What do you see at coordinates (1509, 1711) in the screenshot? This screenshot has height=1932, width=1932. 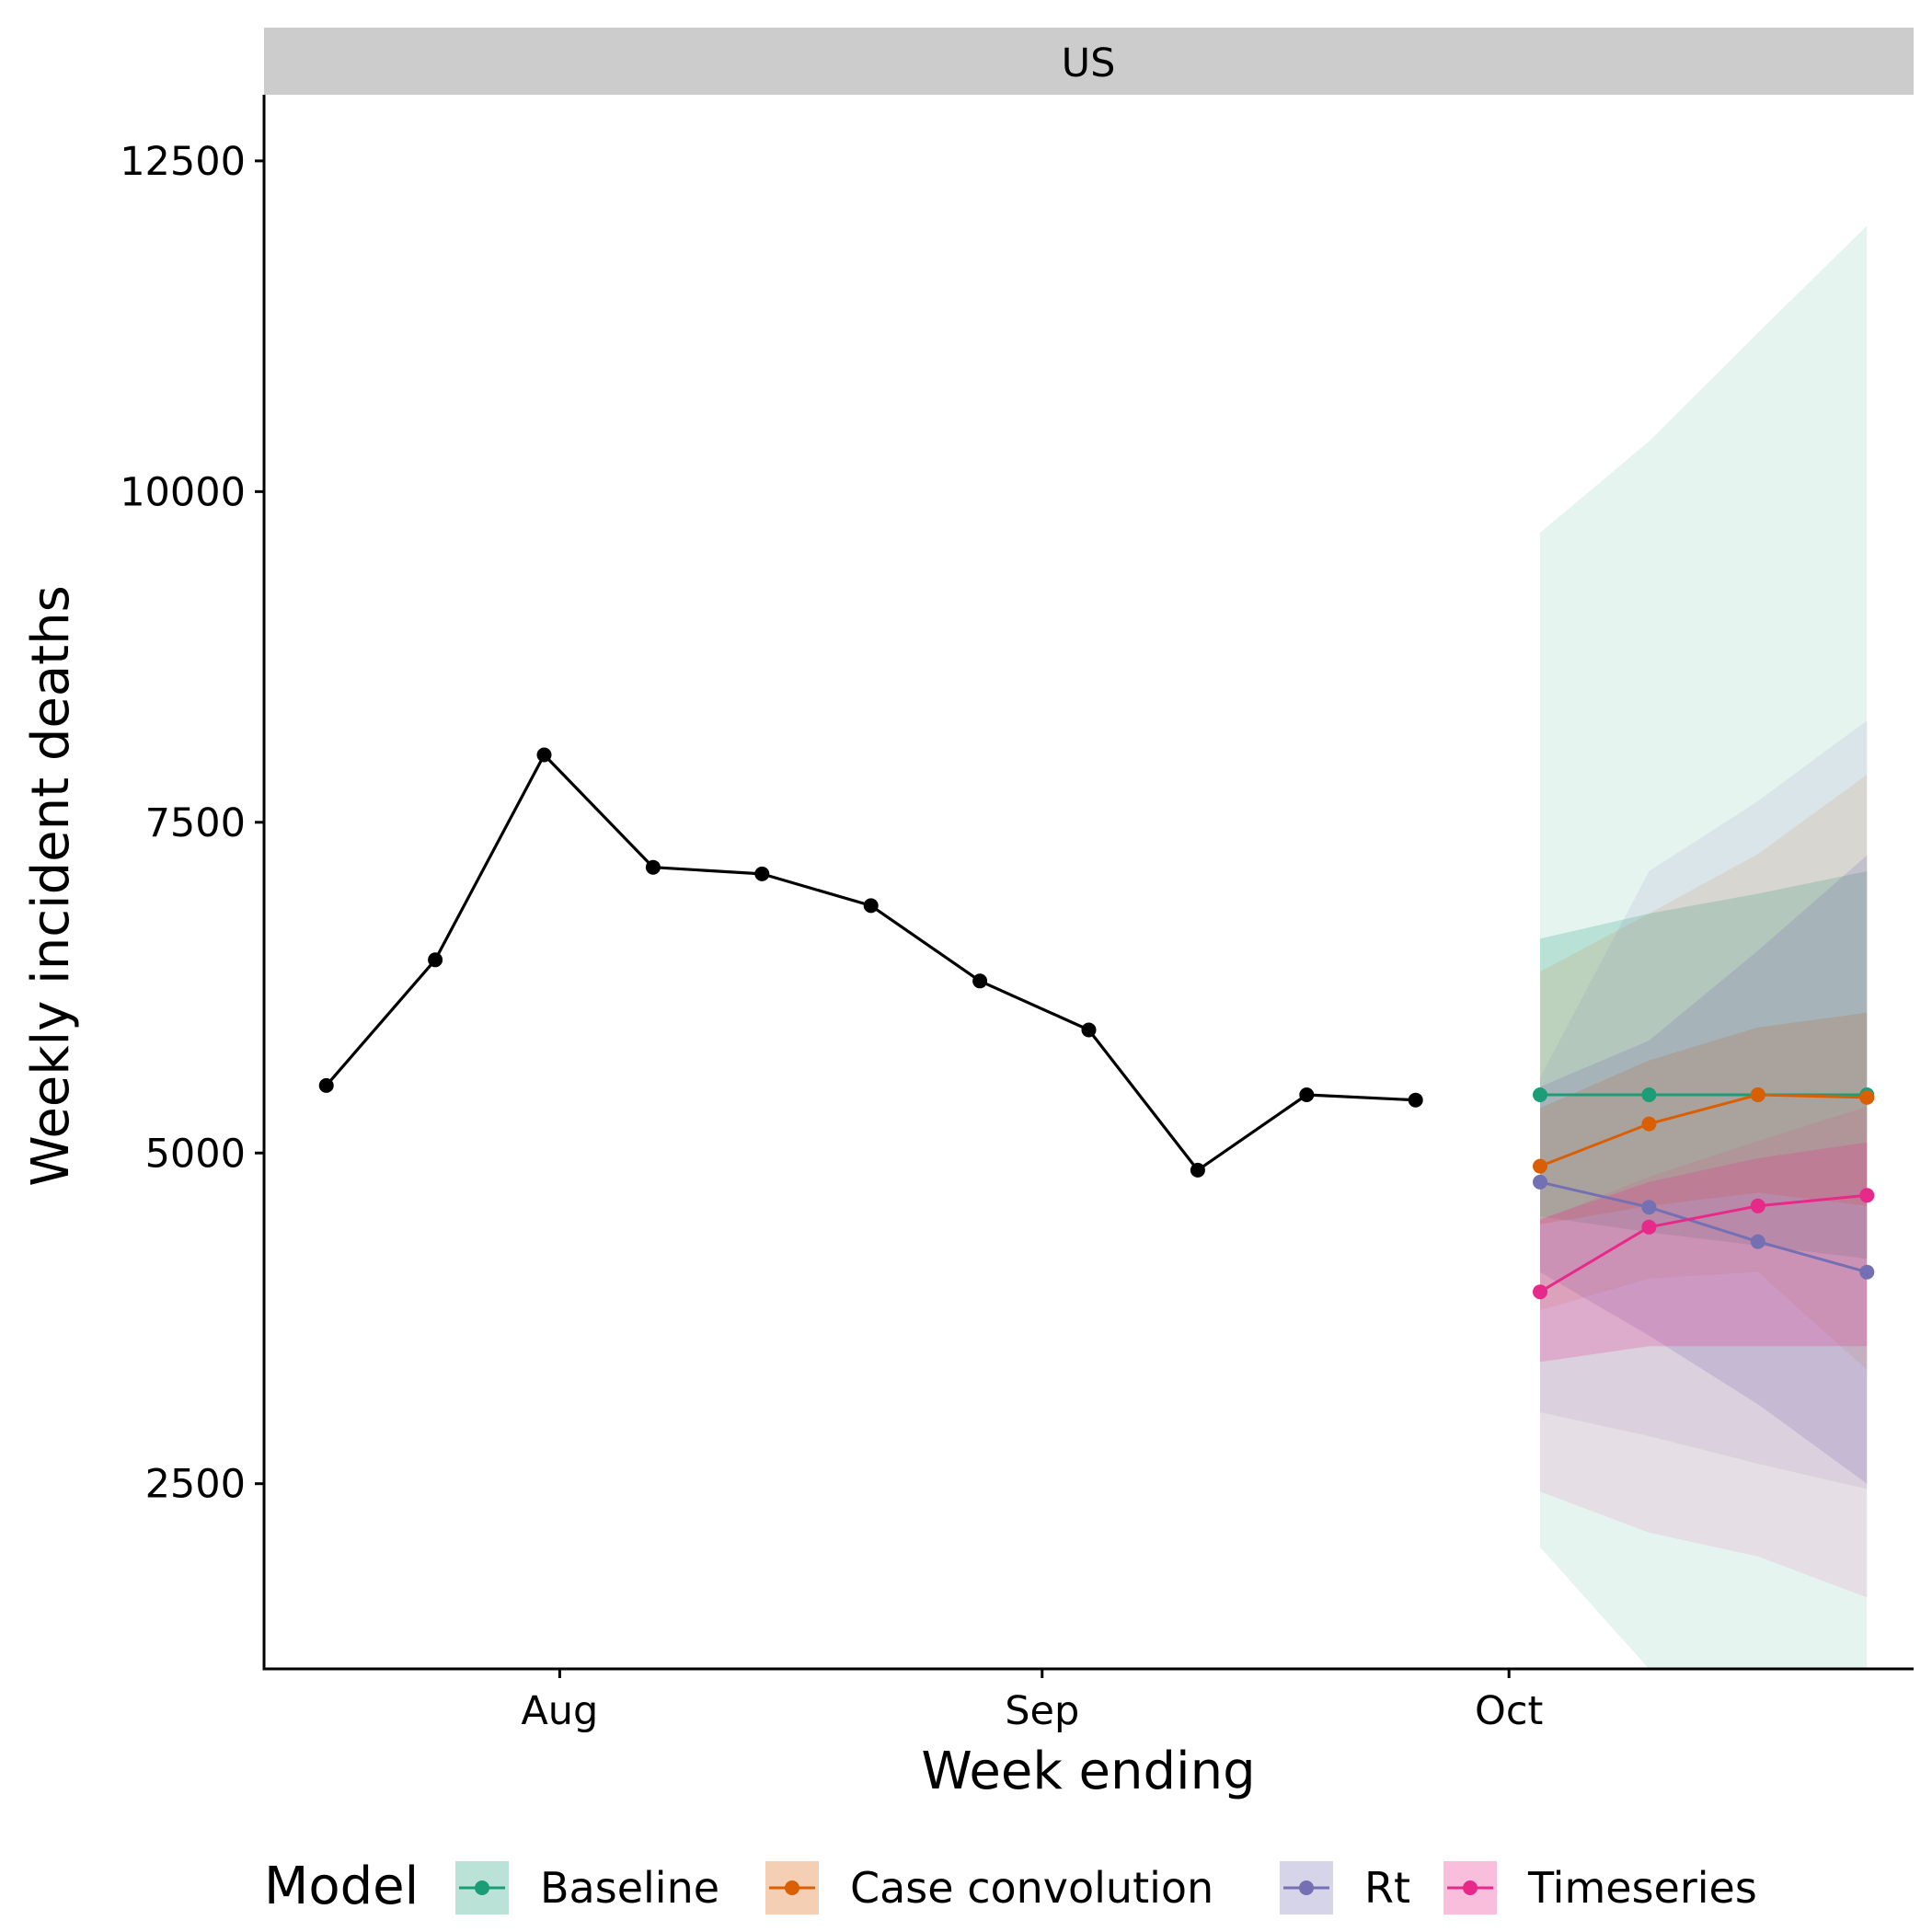 I see `x-tick-label: Oct` at bounding box center [1509, 1711].